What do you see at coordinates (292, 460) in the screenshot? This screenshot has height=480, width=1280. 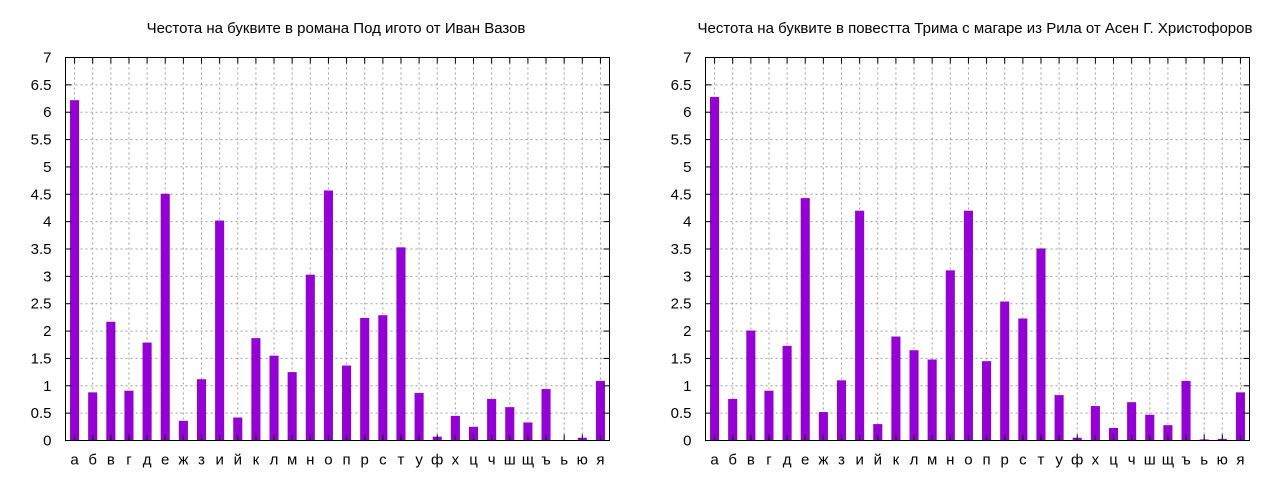 I see `x-tick-label: м` at bounding box center [292, 460].